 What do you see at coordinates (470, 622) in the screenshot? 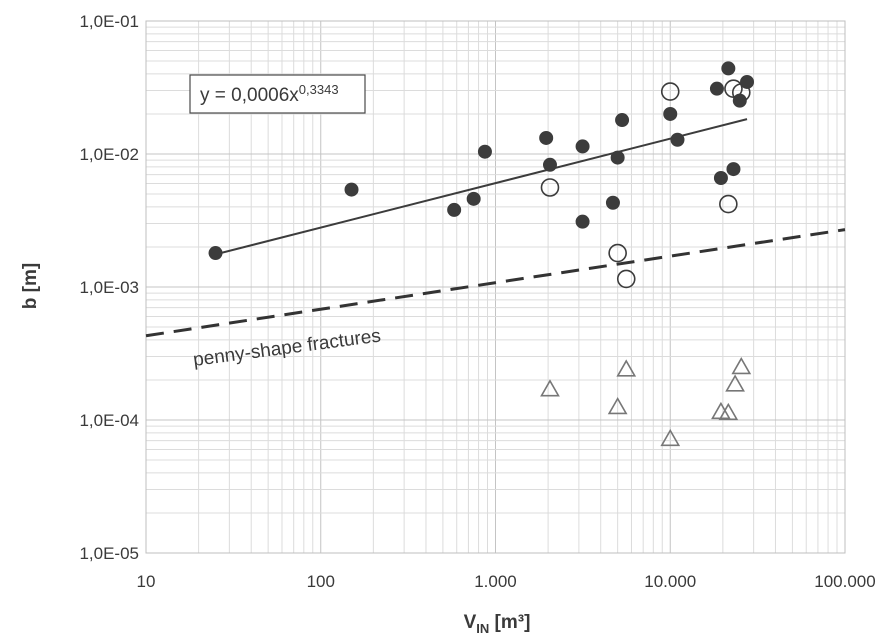
I see `x-axis-title-main: V` at bounding box center [470, 622].